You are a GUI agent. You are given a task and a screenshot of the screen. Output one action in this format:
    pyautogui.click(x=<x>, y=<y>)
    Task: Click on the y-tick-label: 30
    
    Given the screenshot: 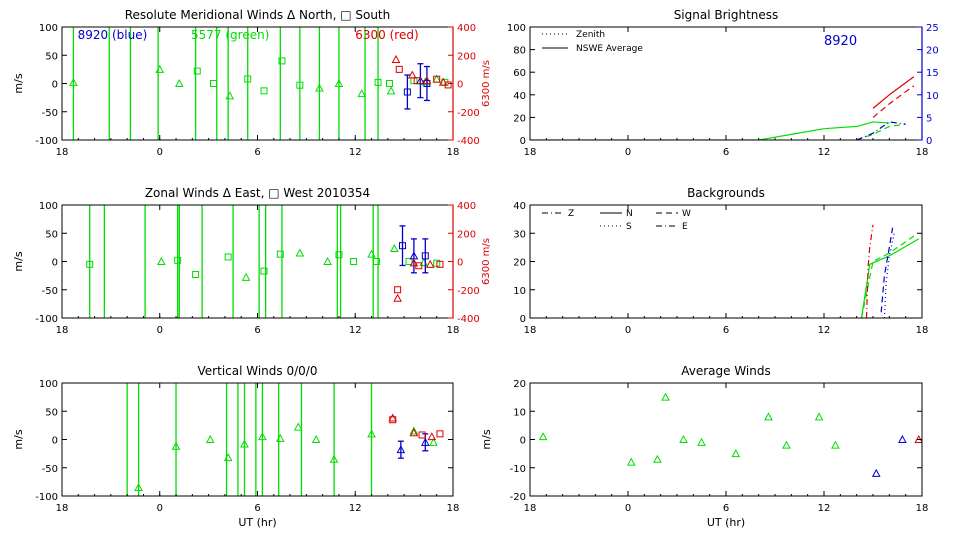 What is the action you would take?
    pyautogui.click(x=519, y=234)
    